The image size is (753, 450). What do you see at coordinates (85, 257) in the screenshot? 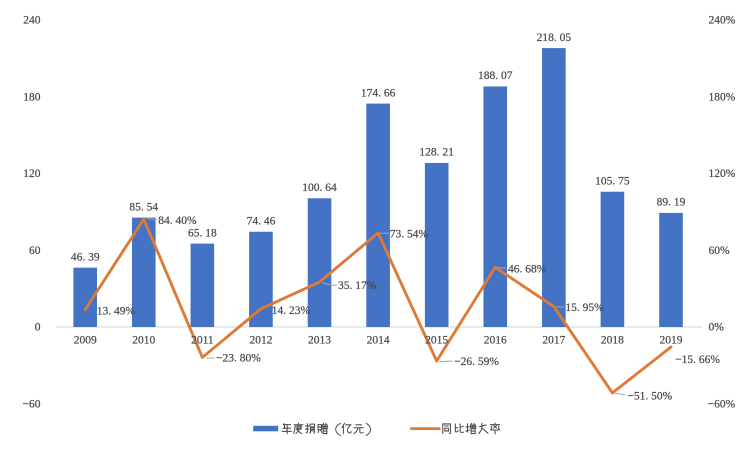
I see `svg-text: 46. 39` at bounding box center [85, 257].